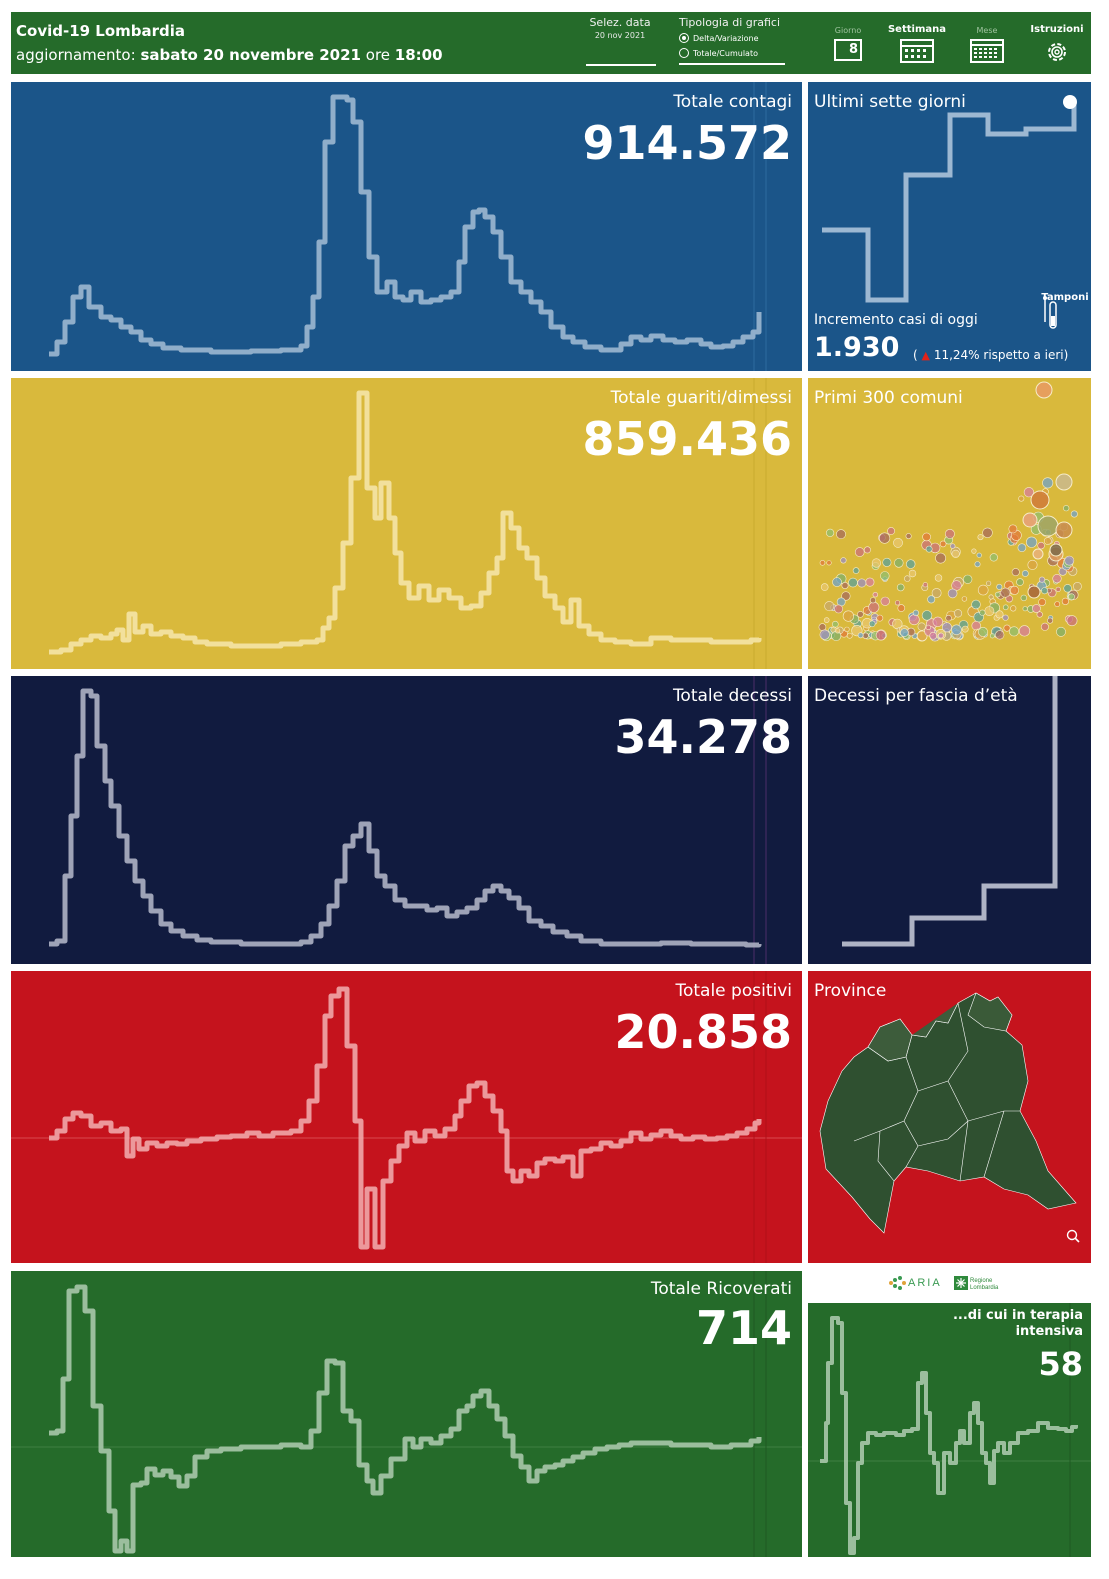 The width and height of the screenshot is (1109, 1579). I want to click on zoom-icon, so click(1073, 1236).